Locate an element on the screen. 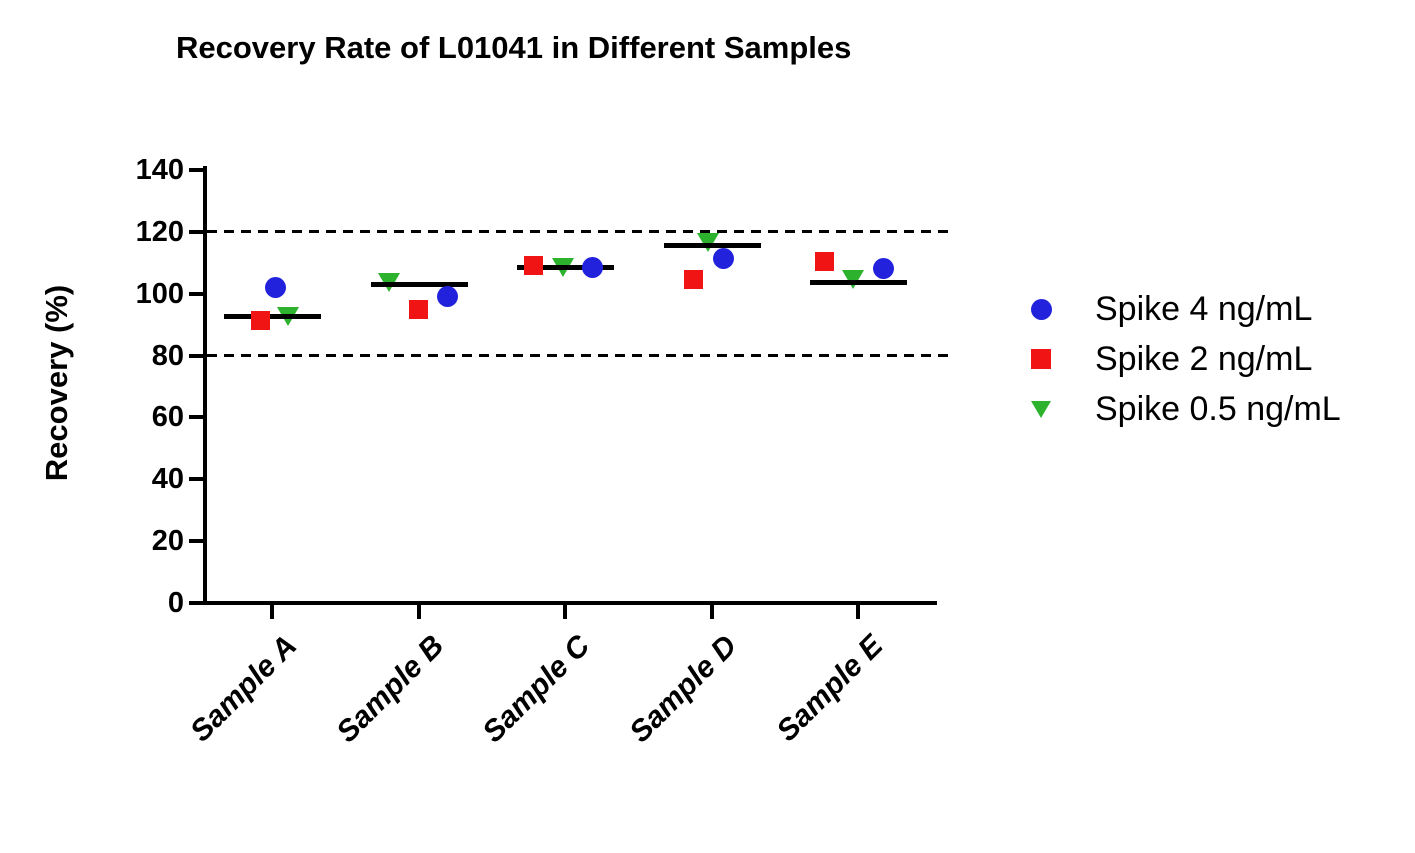 Image resolution: width=1415 pixels, height=853 pixels. y-tick-label: 140 is located at coordinates (159, 170).